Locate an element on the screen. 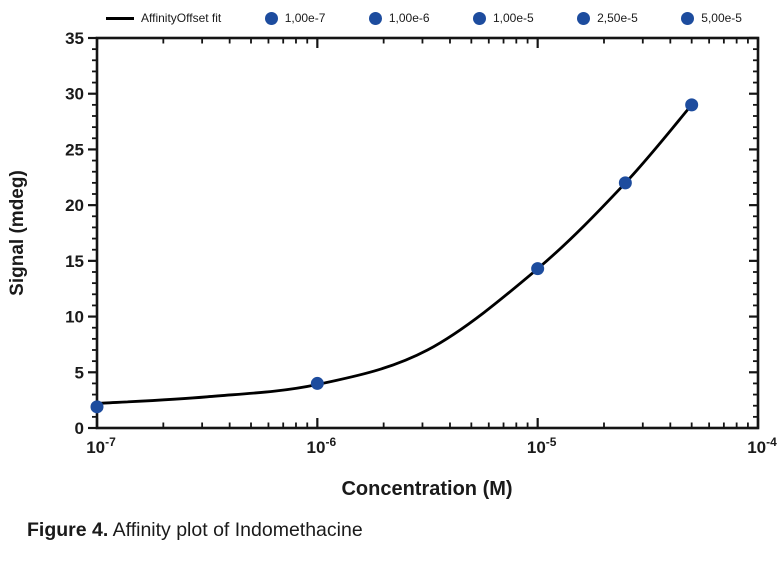 This screenshot has height=567, width=784. legend-item-1e-6: 1,00e-6 is located at coordinates (399, 18).